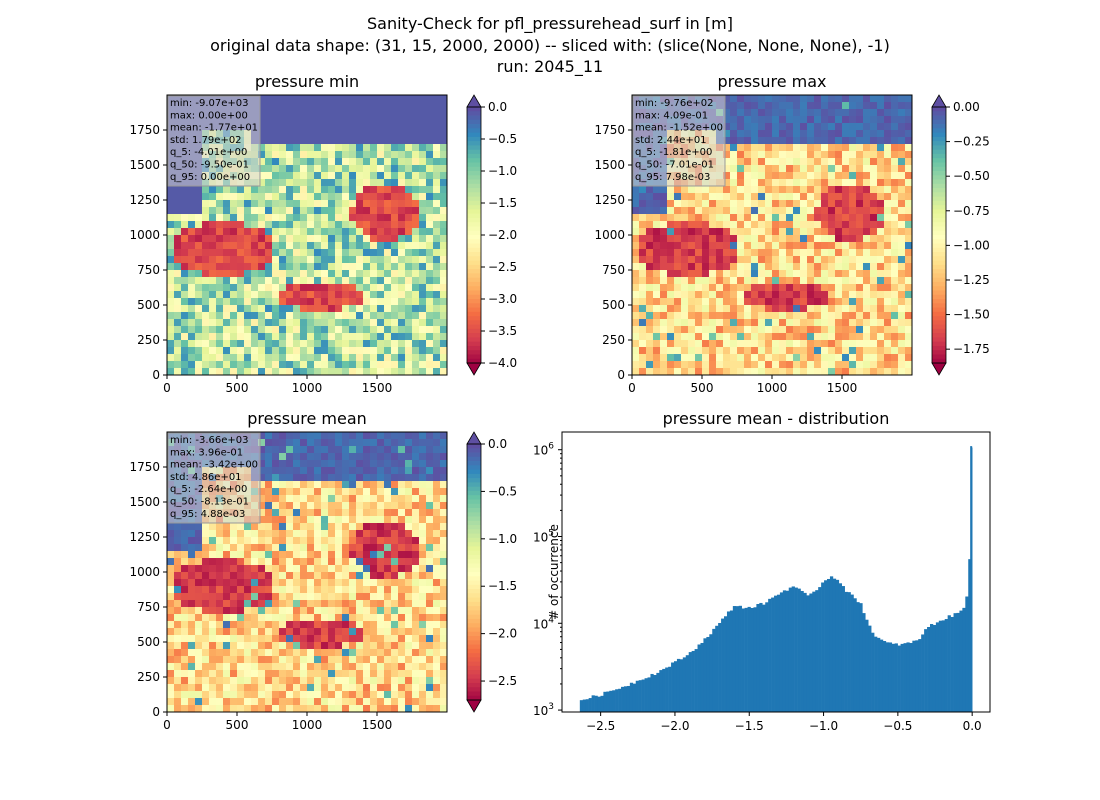  What do you see at coordinates (939, 101) in the screenshot?
I see `colorbar-extend-top` at bounding box center [939, 101].